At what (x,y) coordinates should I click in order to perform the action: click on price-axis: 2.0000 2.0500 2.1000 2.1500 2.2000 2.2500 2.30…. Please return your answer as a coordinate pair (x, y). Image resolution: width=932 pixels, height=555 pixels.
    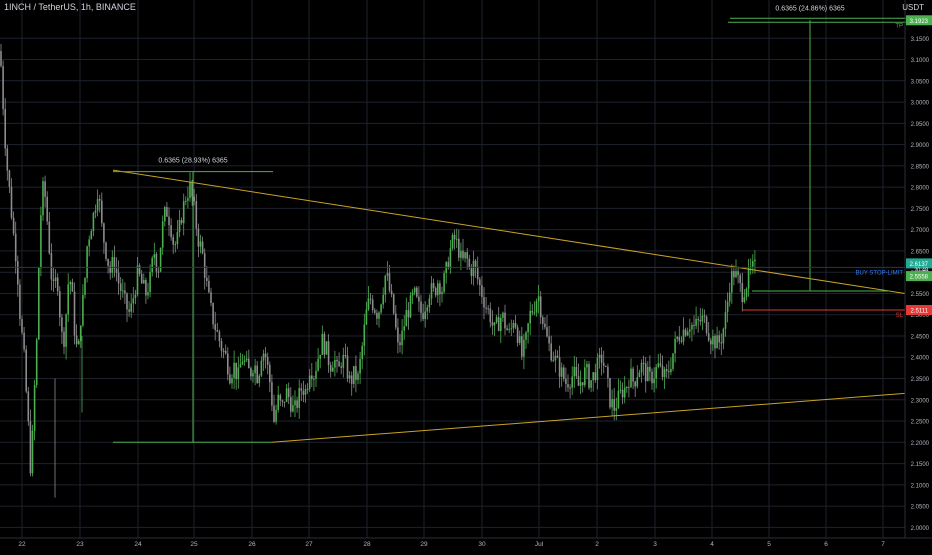
    Looking at the image, I should click on (918, 269).